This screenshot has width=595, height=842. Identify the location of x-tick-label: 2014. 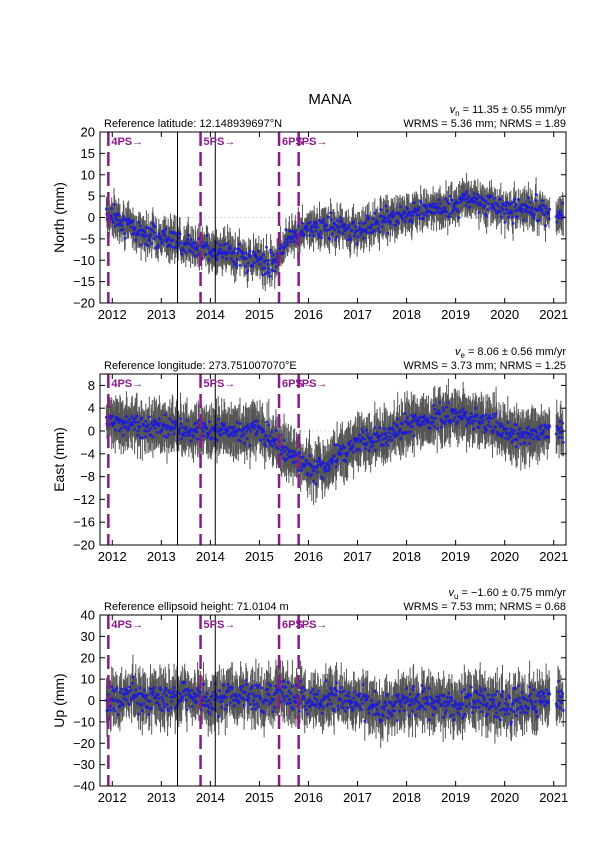
(210, 556).